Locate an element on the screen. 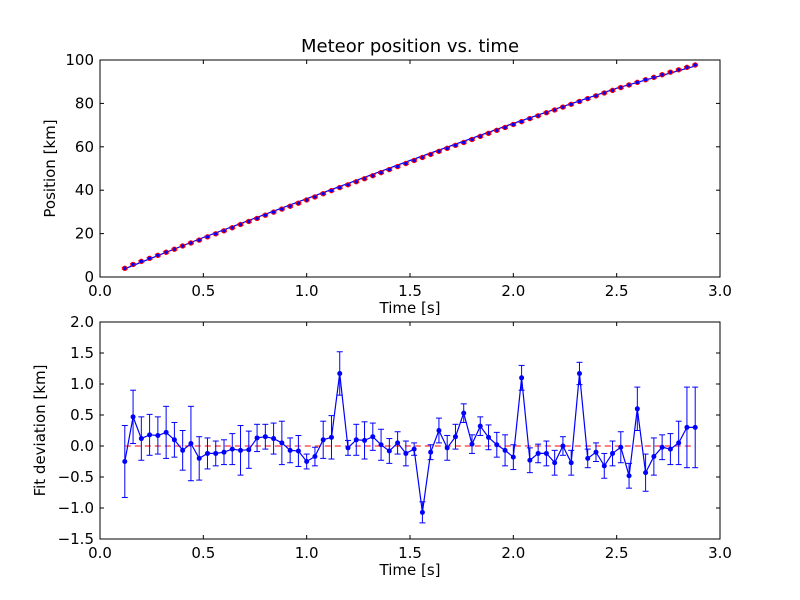 The height and width of the screenshot is (600, 800). position-plot-ylabel: Position [km] is located at coordinates (50, 168).